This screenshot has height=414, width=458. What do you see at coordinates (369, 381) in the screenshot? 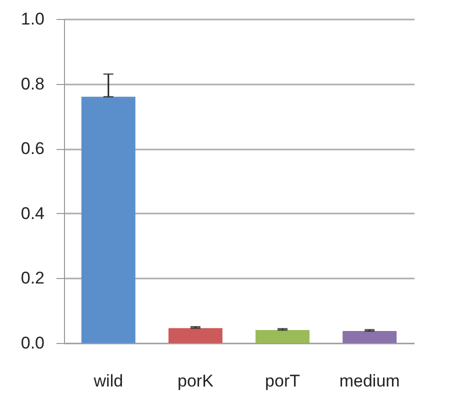
I see `x-tick-label: medium` at bounding box center [369, 381].